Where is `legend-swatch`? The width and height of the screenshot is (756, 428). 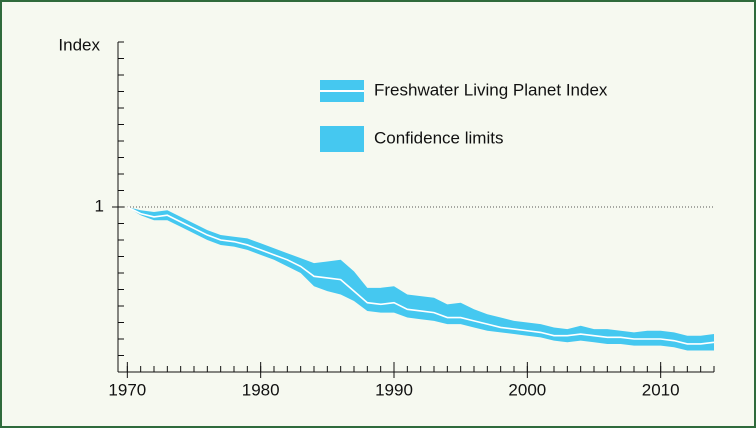
legend-swatch is located at coordinates (342, 139).